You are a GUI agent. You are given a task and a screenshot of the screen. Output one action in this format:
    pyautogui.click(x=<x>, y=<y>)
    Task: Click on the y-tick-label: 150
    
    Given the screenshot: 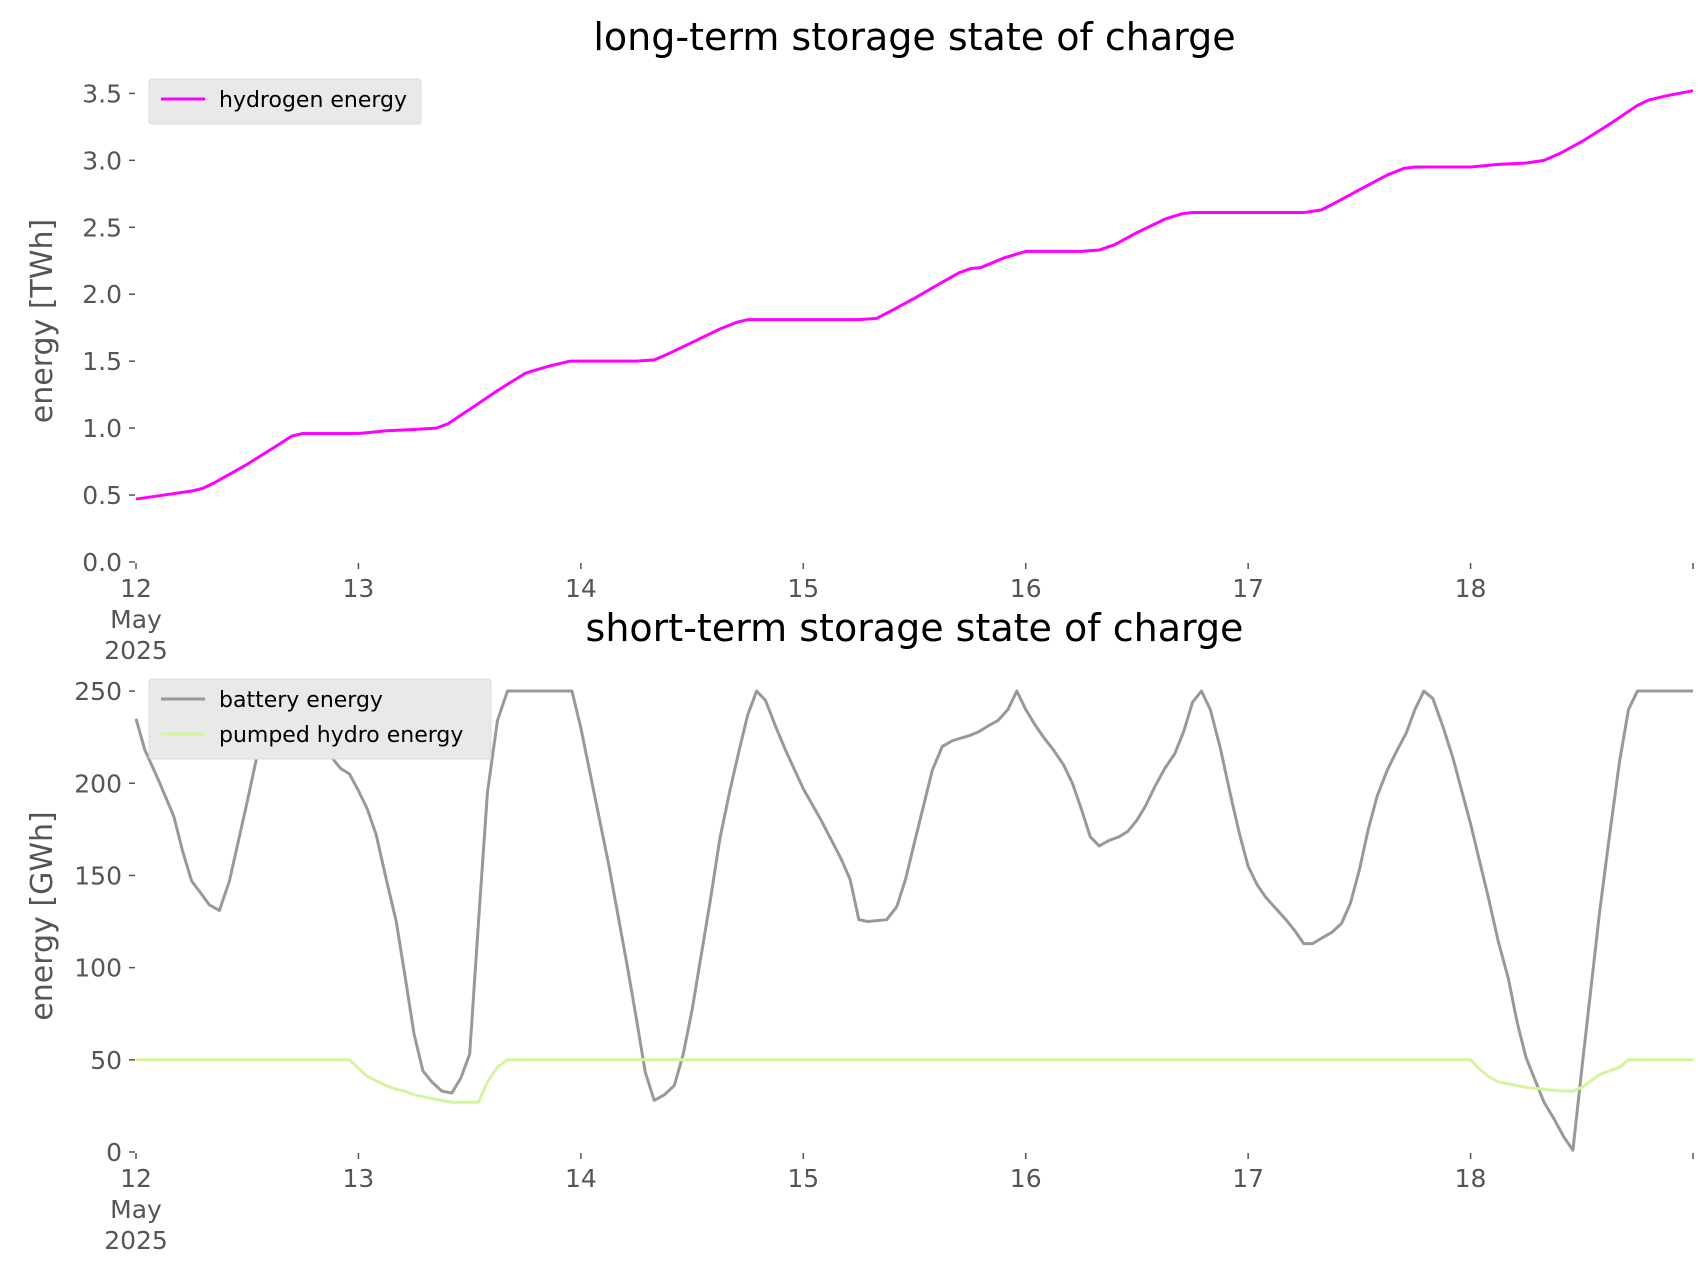 What is the action you would take?
    pyautogui.click(x=98, y=875)
    